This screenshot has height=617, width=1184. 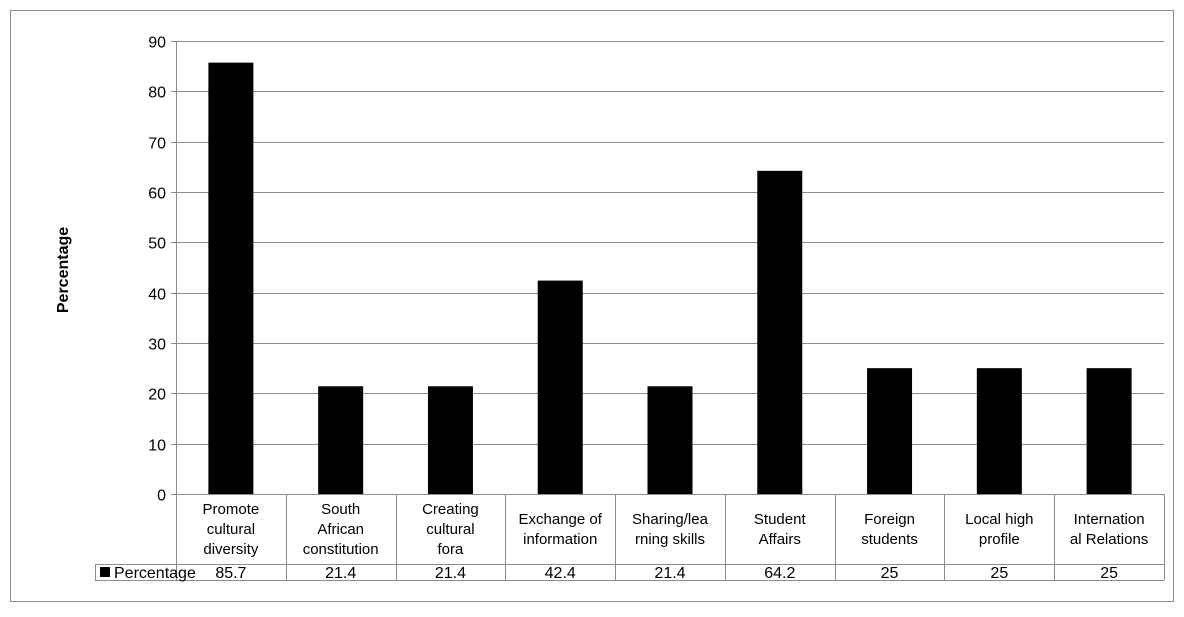 What do you see at coordinates (157, 395) in the screenshot?
I see `y-tick-label: 20` at bounding box center [157, 395].